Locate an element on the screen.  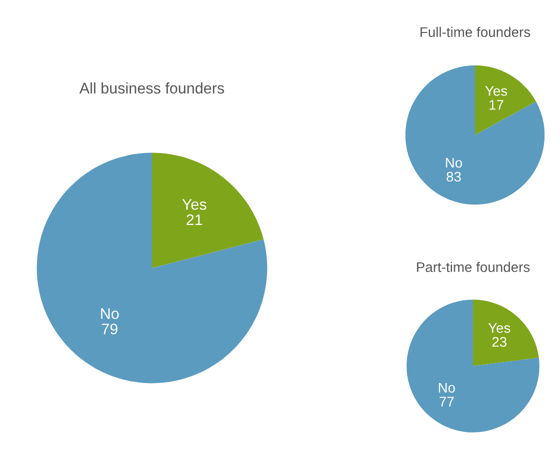
data-label: 77 is located at coordinates (447, 401).